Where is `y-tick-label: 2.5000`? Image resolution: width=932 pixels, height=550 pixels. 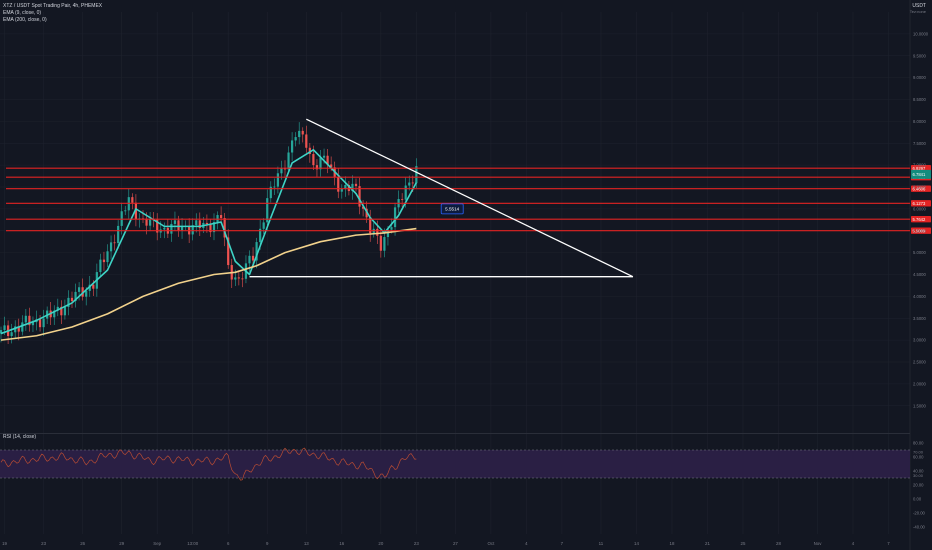
y-tick-label: 2.5000 is located at coordinates (919, 362).